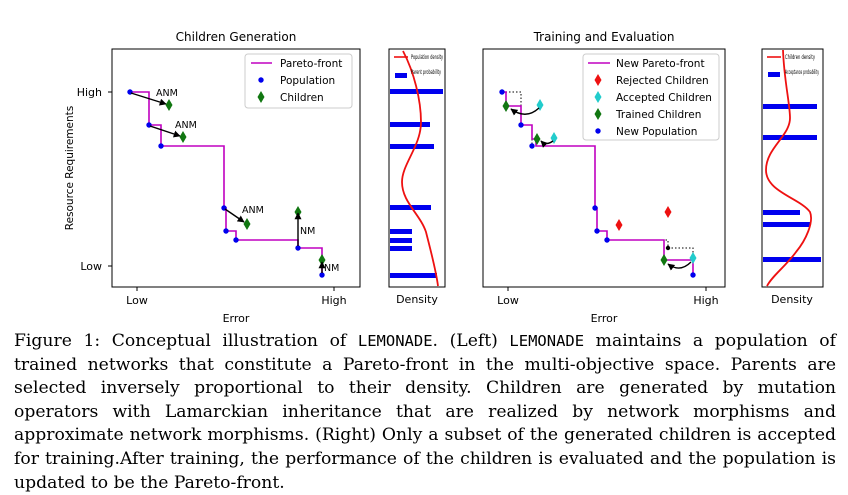 The width and height of the screenshot is (848, 495). What do you see at coordinates (604, 37) in the screenshot?
I see `plot-title: Training and Evaluation` at bounding box center [604, 37].